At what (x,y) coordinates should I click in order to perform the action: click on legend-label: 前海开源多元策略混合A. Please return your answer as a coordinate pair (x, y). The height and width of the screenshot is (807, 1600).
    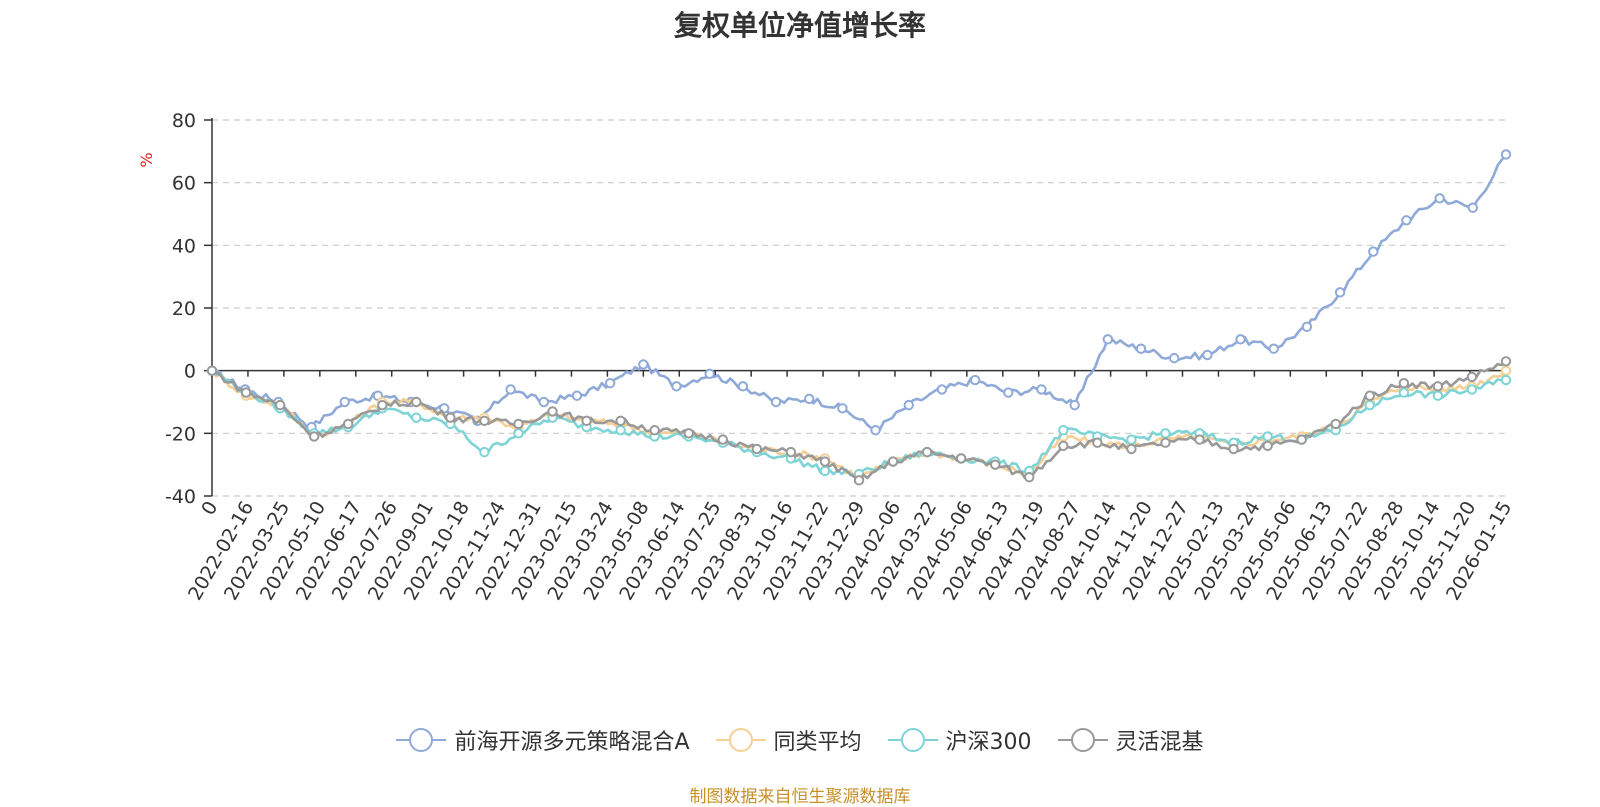
    Looking at the image, I should click on (572, 742).